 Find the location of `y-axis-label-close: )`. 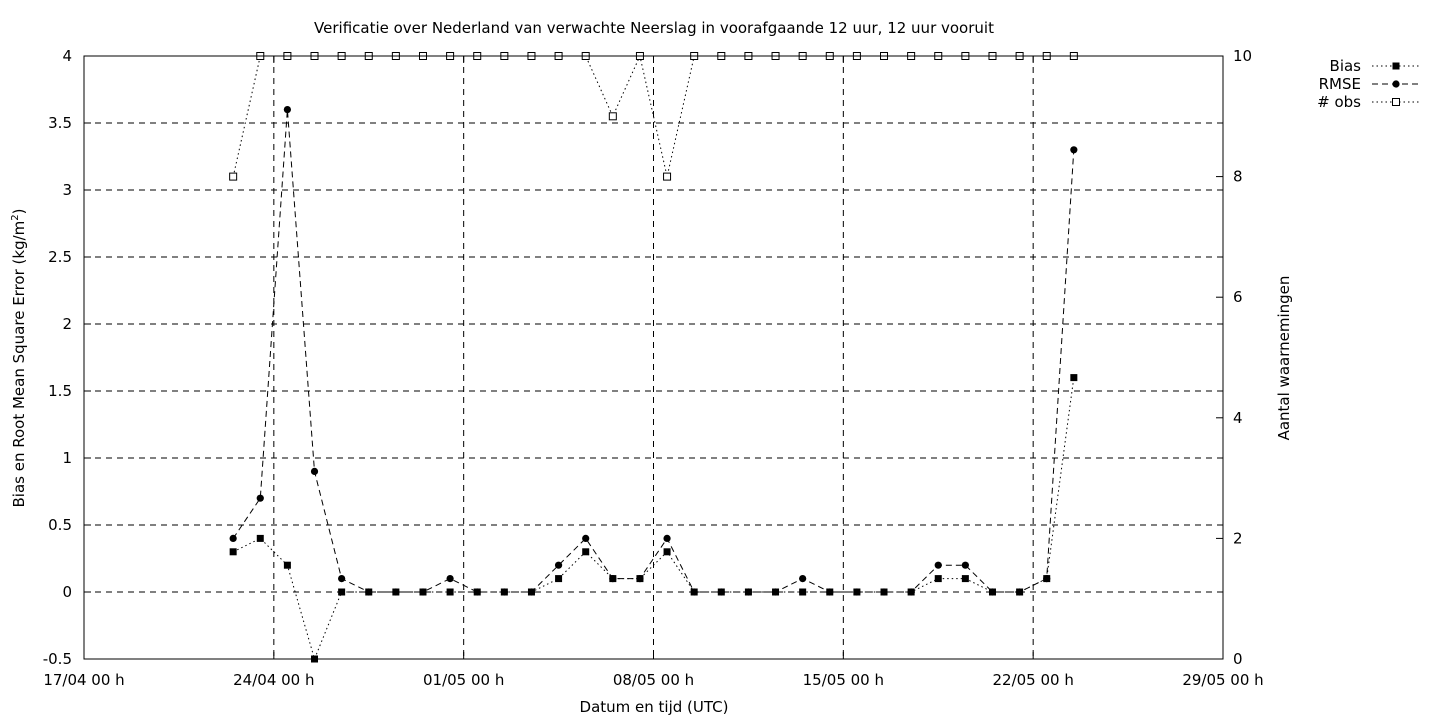

y-axis-label-close: ) is located at coordinates (19, 212).